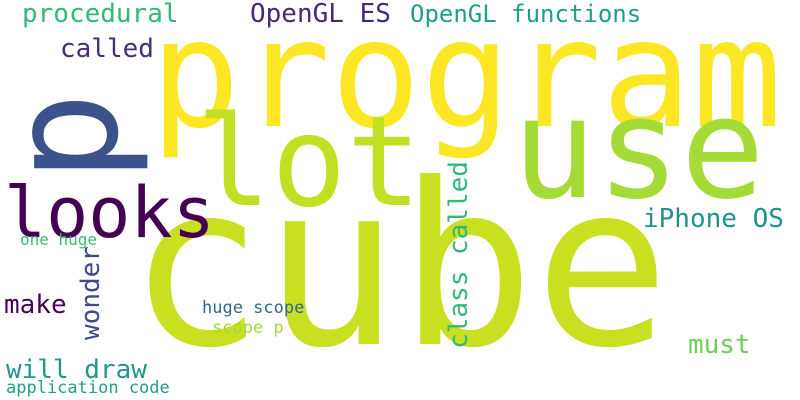 The image size is (800, 400). What do you see at coordinates (320, 14) in the screenshot?
I see `word-opengl-es: OpenGL ES` at bounding box center [320, 14].